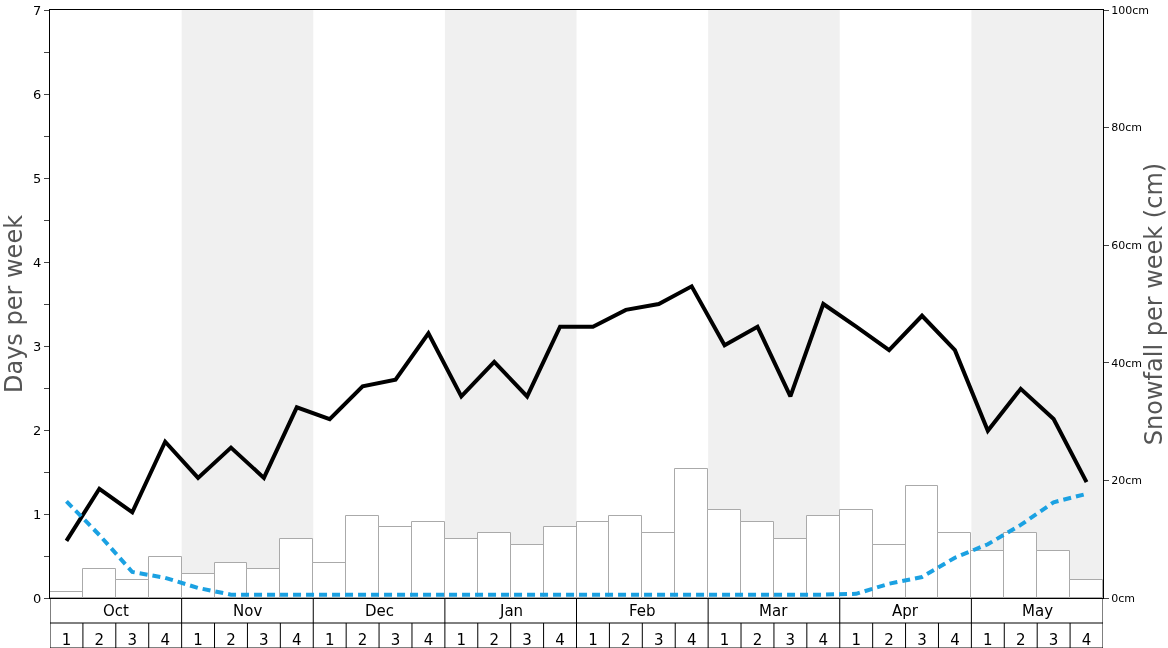  What do you see at coordinates (1130, 10) in the screenshot?
I see `y2-tick-label: 100cm` at bounding box center [1130, 10].